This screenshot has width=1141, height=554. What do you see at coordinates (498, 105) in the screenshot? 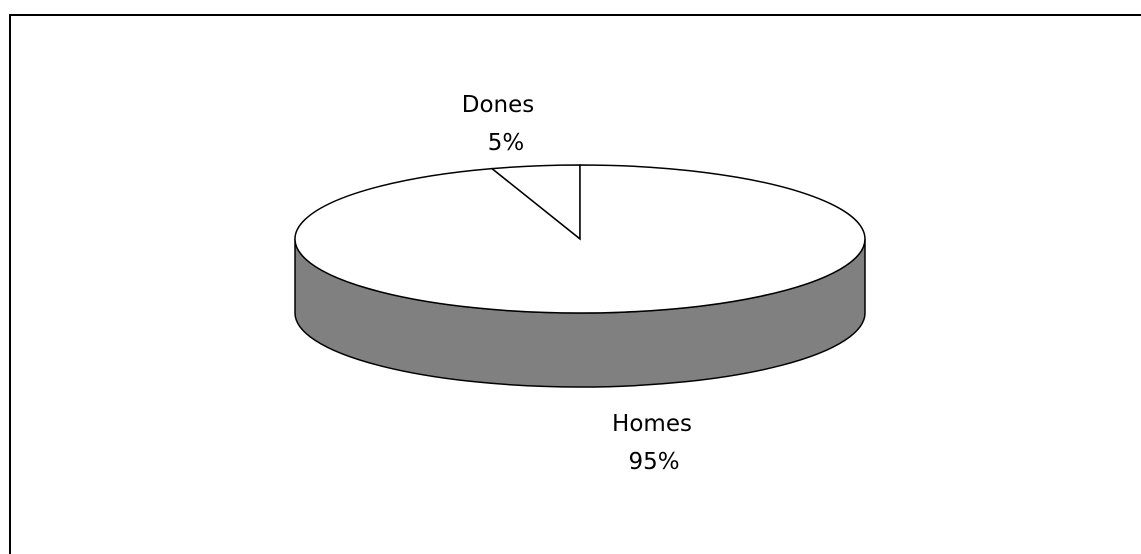
I see `slice-label-dones: Dones` at bounding box center [498, 105].